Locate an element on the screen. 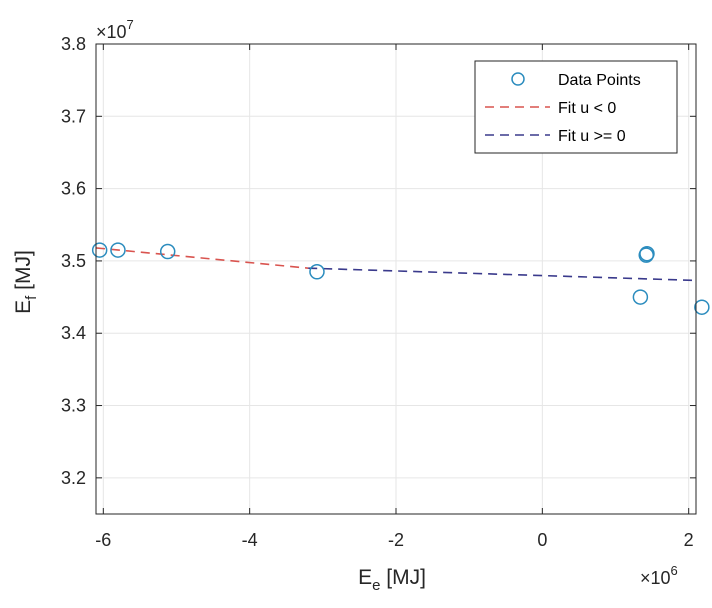  x-tick-label: -2 is located at coordinates (396, 540).